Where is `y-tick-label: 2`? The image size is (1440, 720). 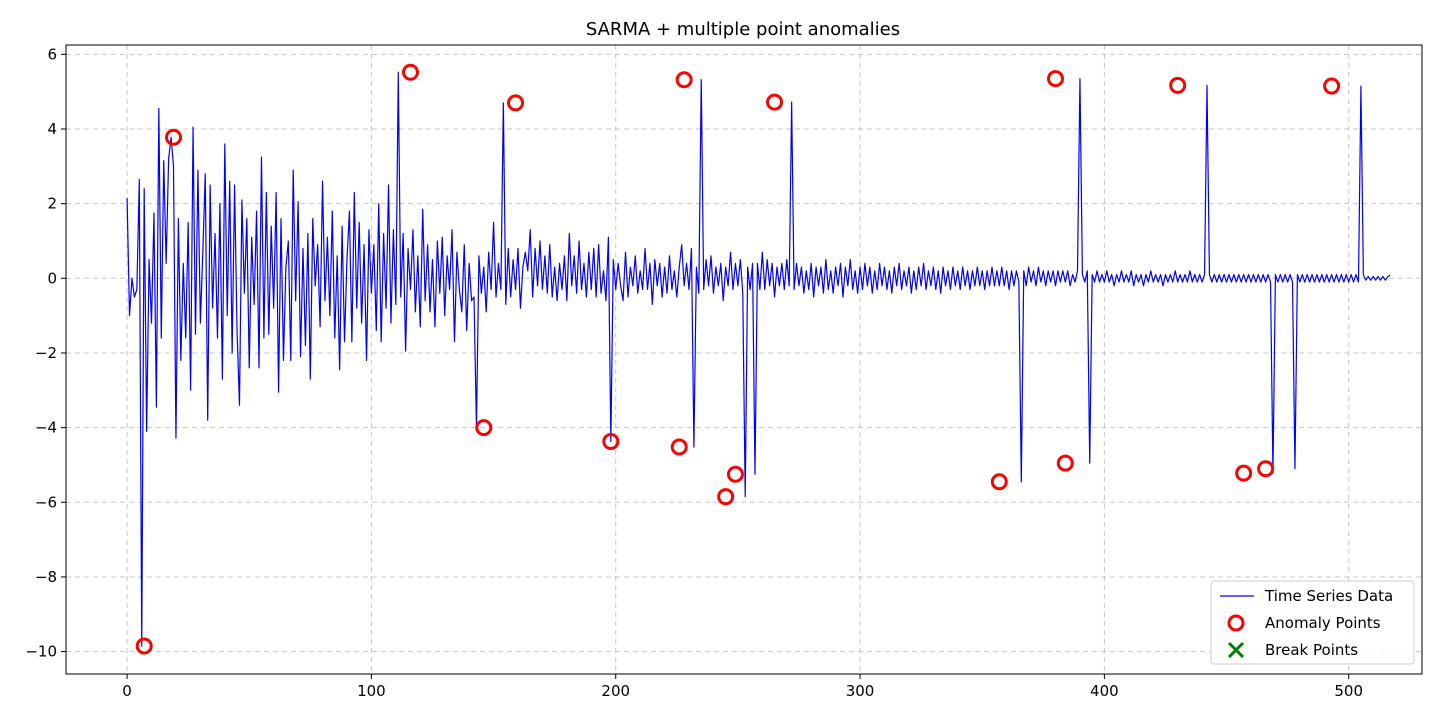
y-tick-label: 2 is located at coordinates (52, 204).